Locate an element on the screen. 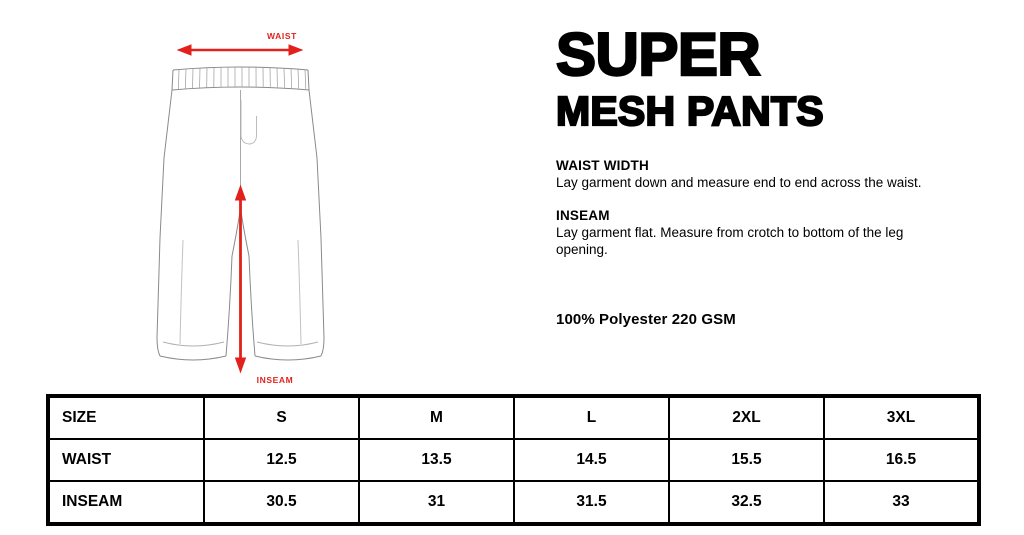  inseam-measure-arrow is located at coordinates (240, 279).